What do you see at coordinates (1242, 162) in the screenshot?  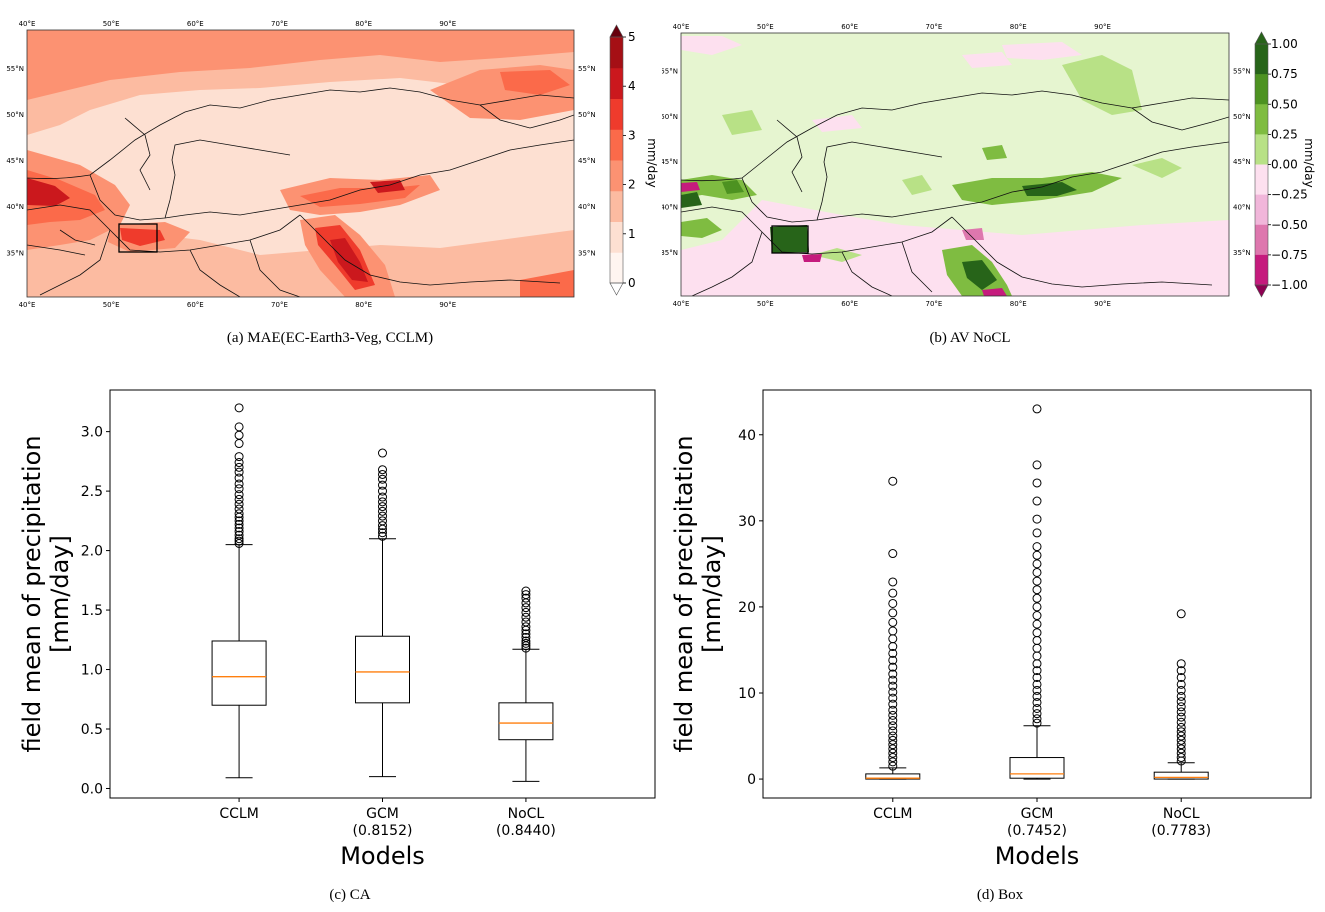 I see `map-b-lat-ticks-right: 55°N 50°N 45°N 40°N 35°N` at bounding box center [1242, 162].